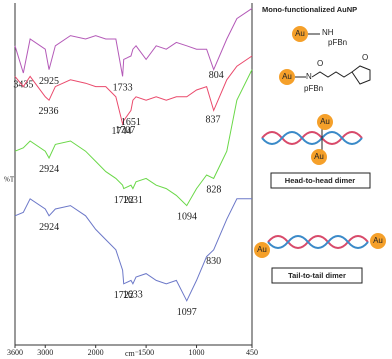 The width and height of the screenshot is (392, 359). What do you see at coordinates (15, 352) in the screenshot?
I see `x-tick-label: 3600` at bounding box center [15, 352].